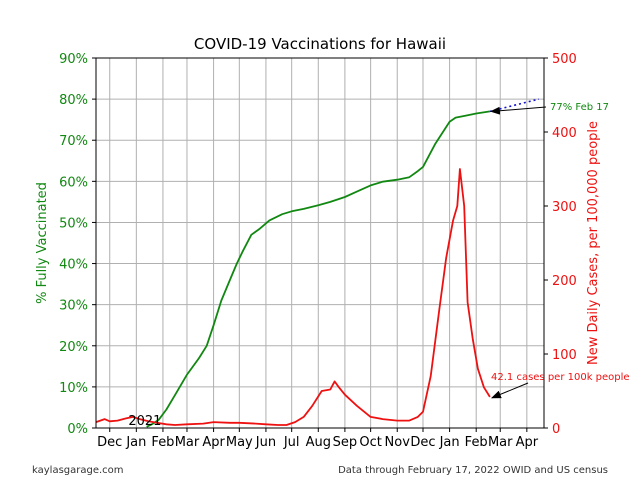 The width and height of the screenshot is (640, 480). What do you see at coordinates (73, 347) in the screenshot?
I see `left-tick-label: 20%` at bounding box center [73, 347].